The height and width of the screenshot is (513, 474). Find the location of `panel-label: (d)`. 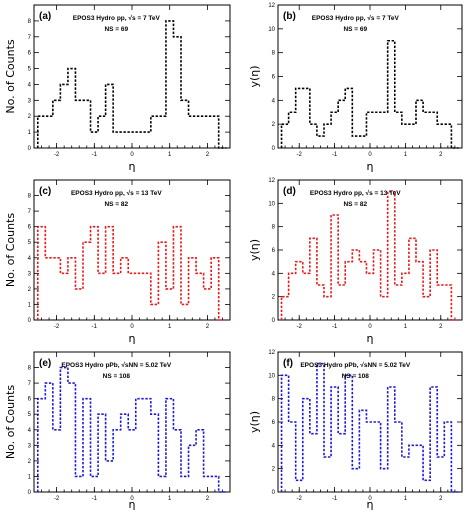

panel-label: (d) is located at coordinates (289, 191).